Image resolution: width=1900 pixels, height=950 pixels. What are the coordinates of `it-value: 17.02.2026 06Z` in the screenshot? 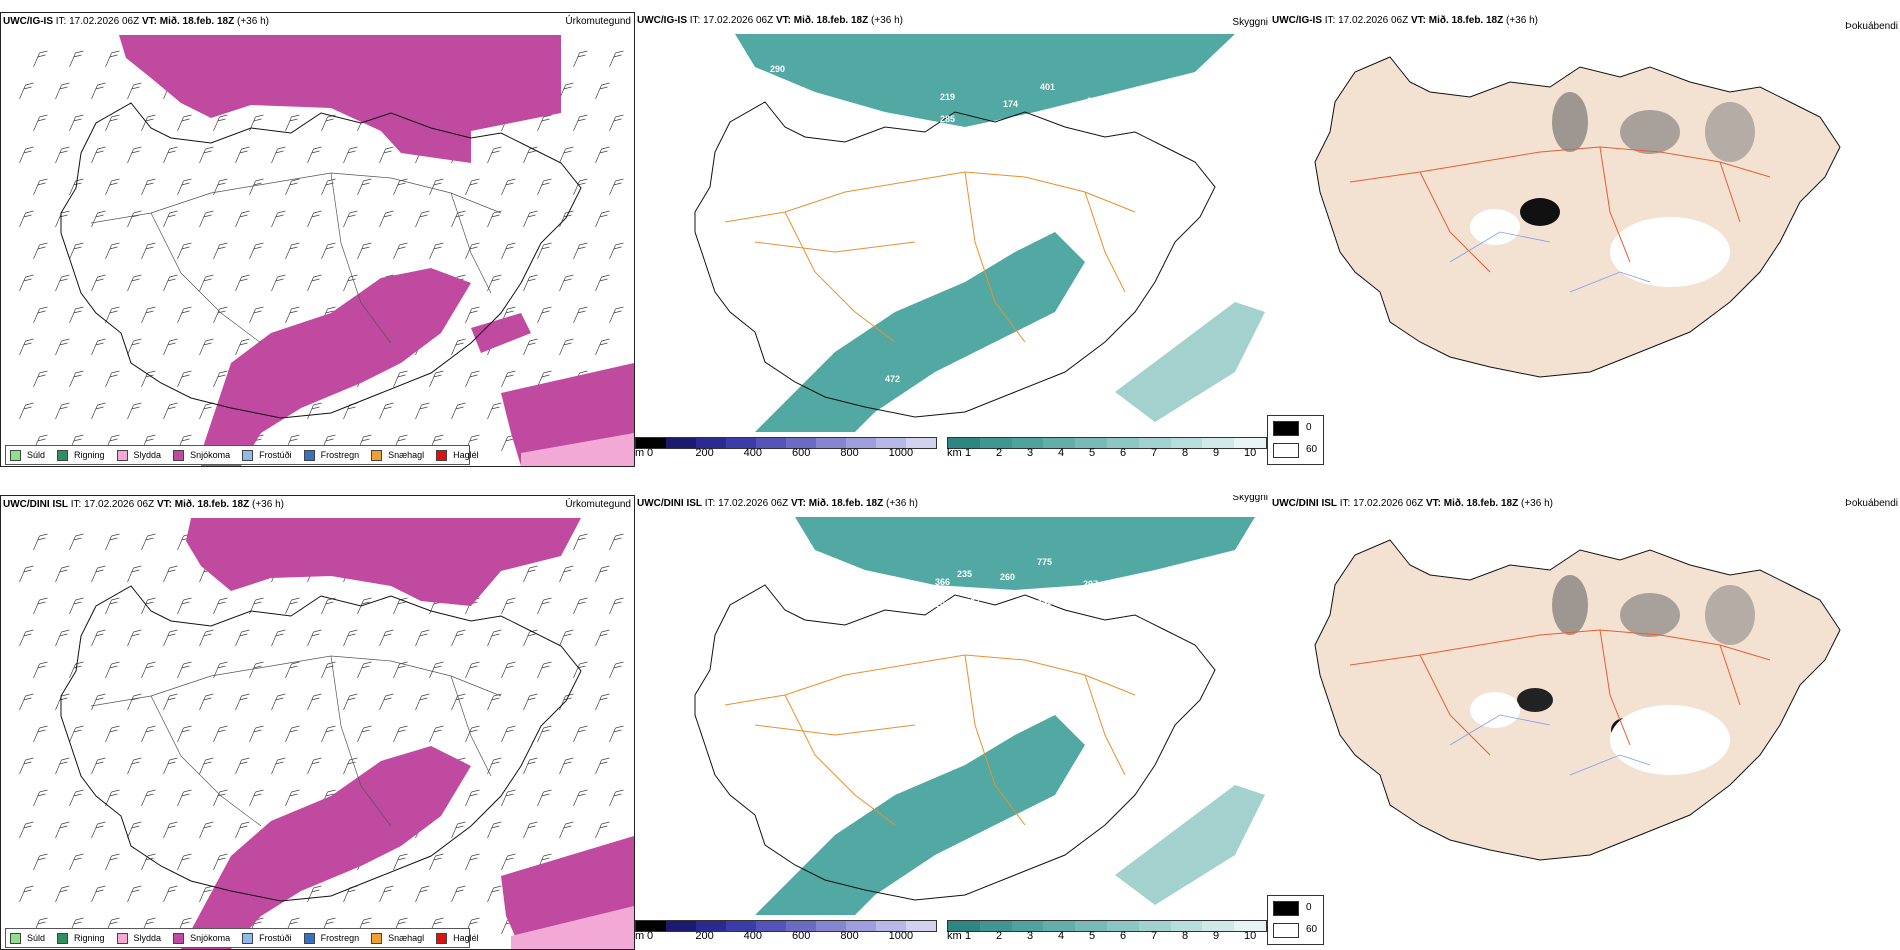 It's located at (1388, 503).